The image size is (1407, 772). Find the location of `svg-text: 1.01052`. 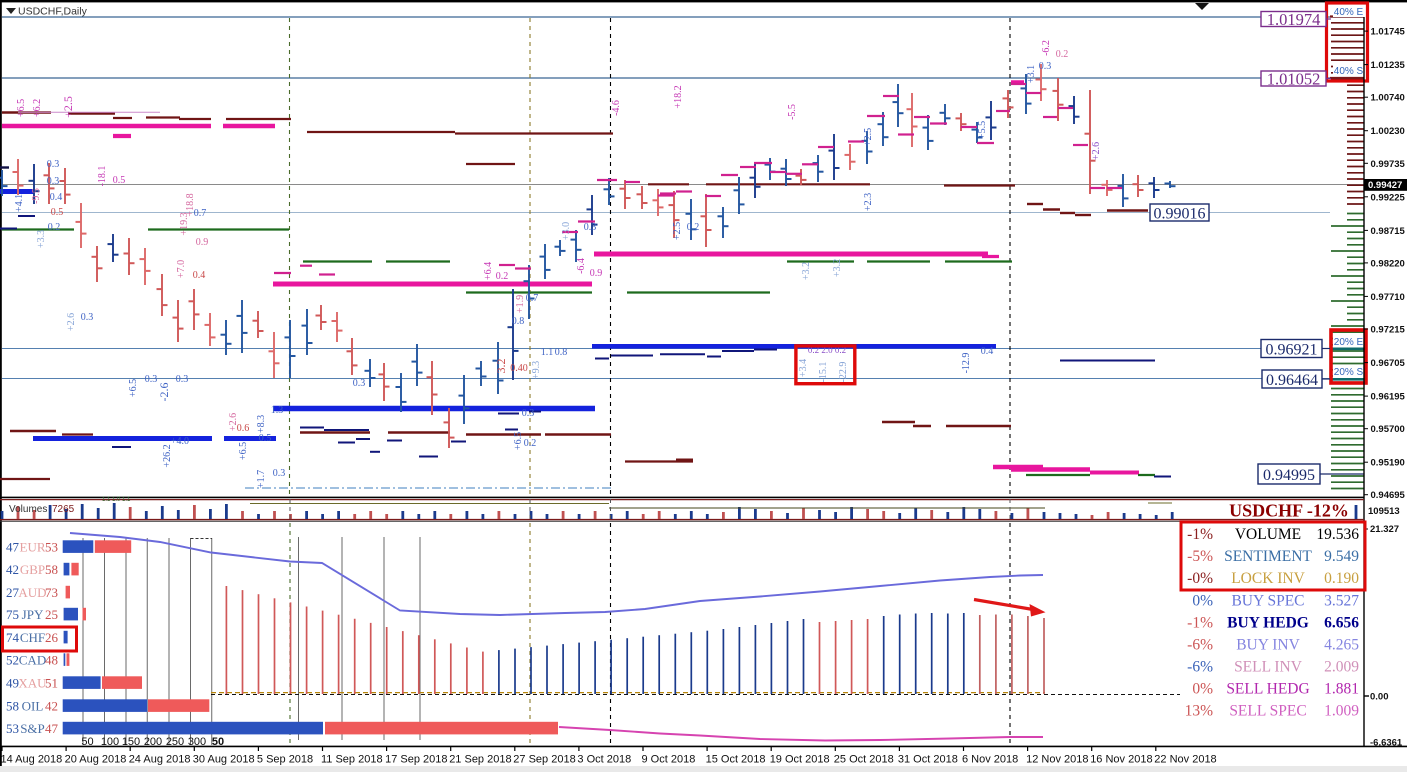

svg-text: 1.01052 is located at coordinates (1294, 78).